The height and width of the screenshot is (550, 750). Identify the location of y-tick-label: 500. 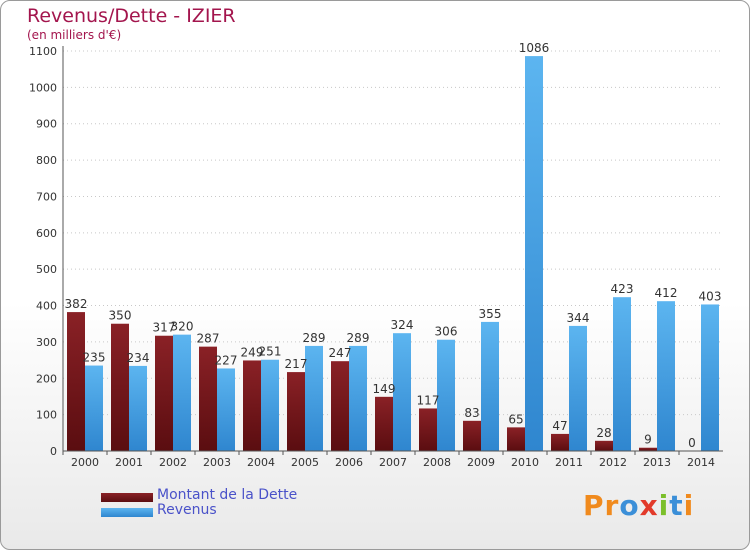
(46, 269).